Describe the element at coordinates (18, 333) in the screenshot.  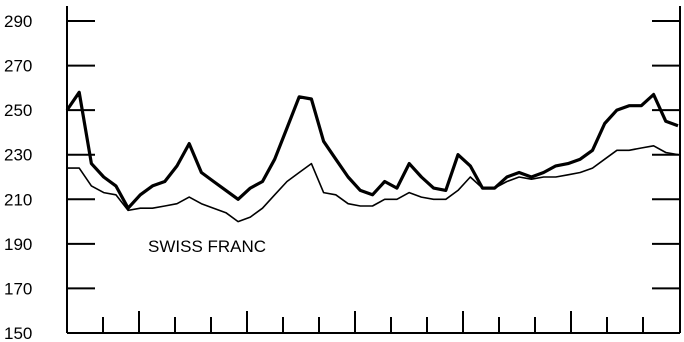
I see `y-tick-label: 150` at that location.